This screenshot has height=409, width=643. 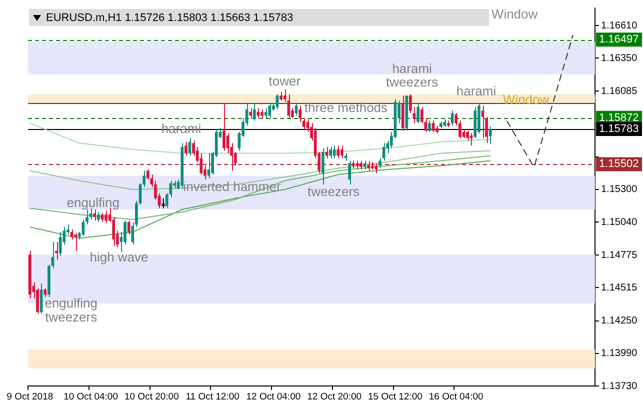 I want to click on y-tick-label: 1.16350, so click(x=619, y=58).